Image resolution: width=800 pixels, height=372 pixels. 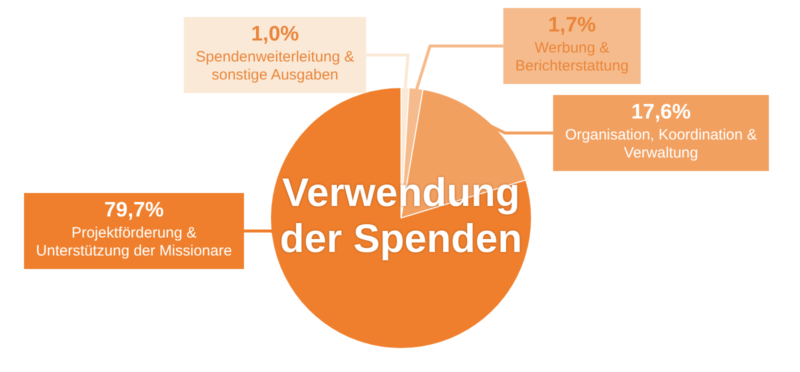 I want to click on slice-label: Werbung & Berichterstattung, so click(x=572, y=57).